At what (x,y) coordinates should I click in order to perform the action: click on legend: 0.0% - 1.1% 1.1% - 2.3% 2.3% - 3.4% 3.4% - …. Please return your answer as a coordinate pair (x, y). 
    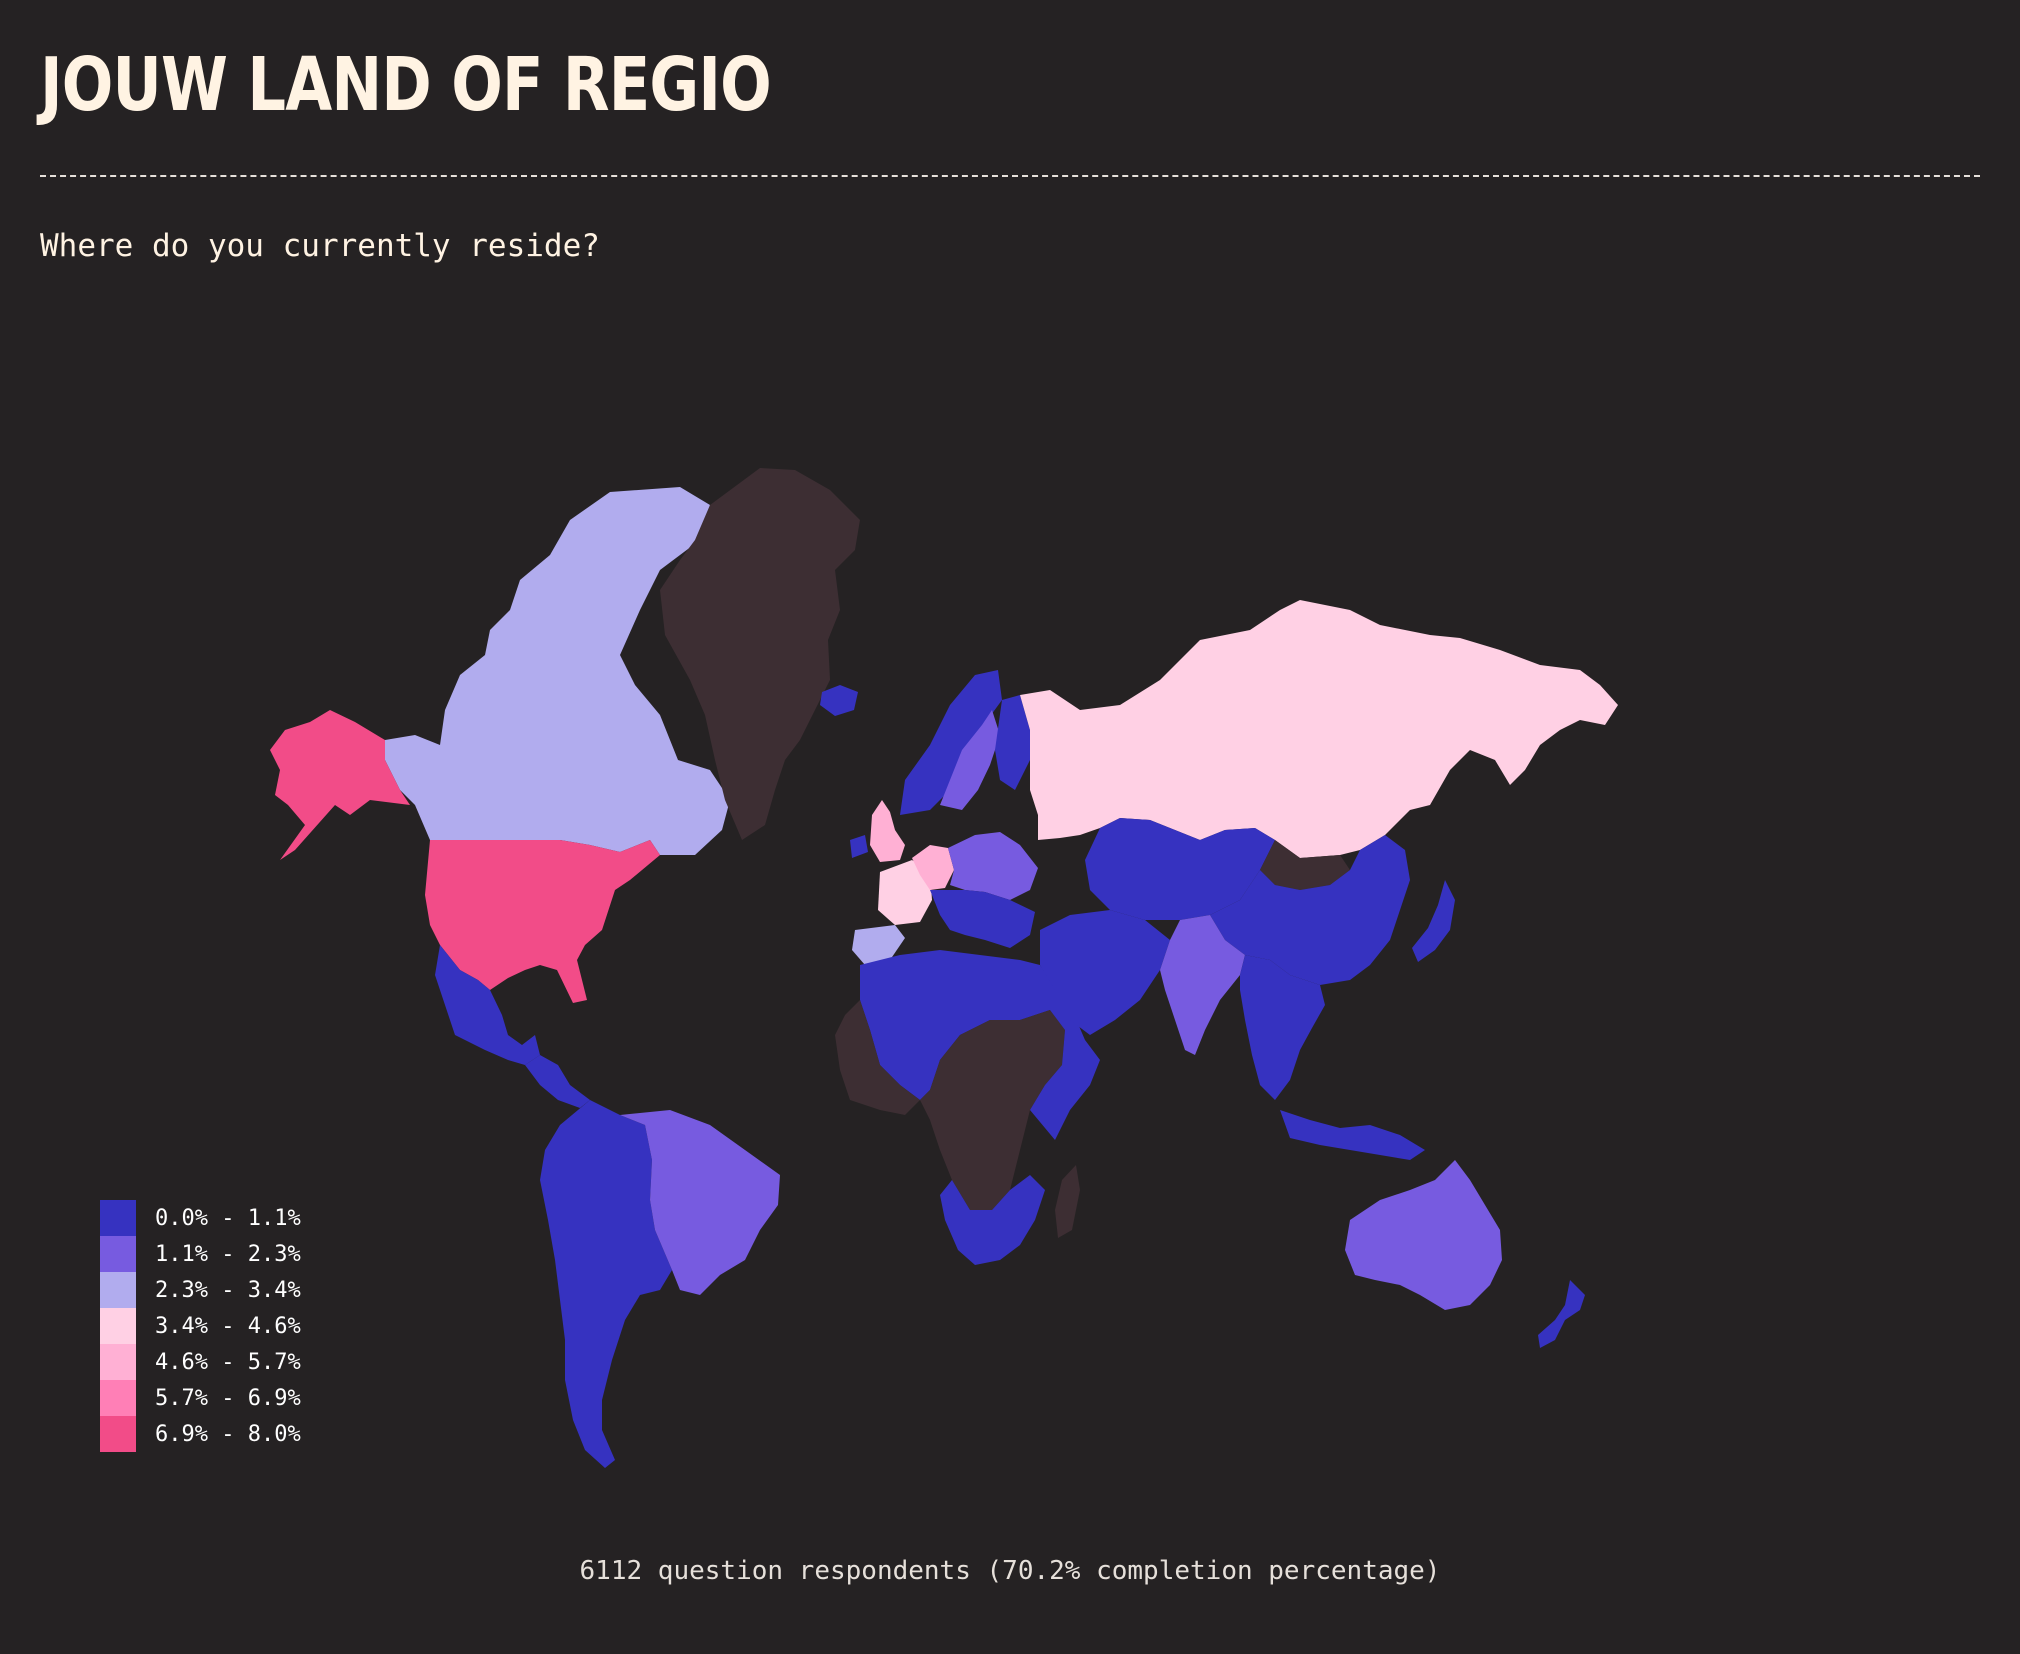
    Looking at the image, I should click on (200, 1326).